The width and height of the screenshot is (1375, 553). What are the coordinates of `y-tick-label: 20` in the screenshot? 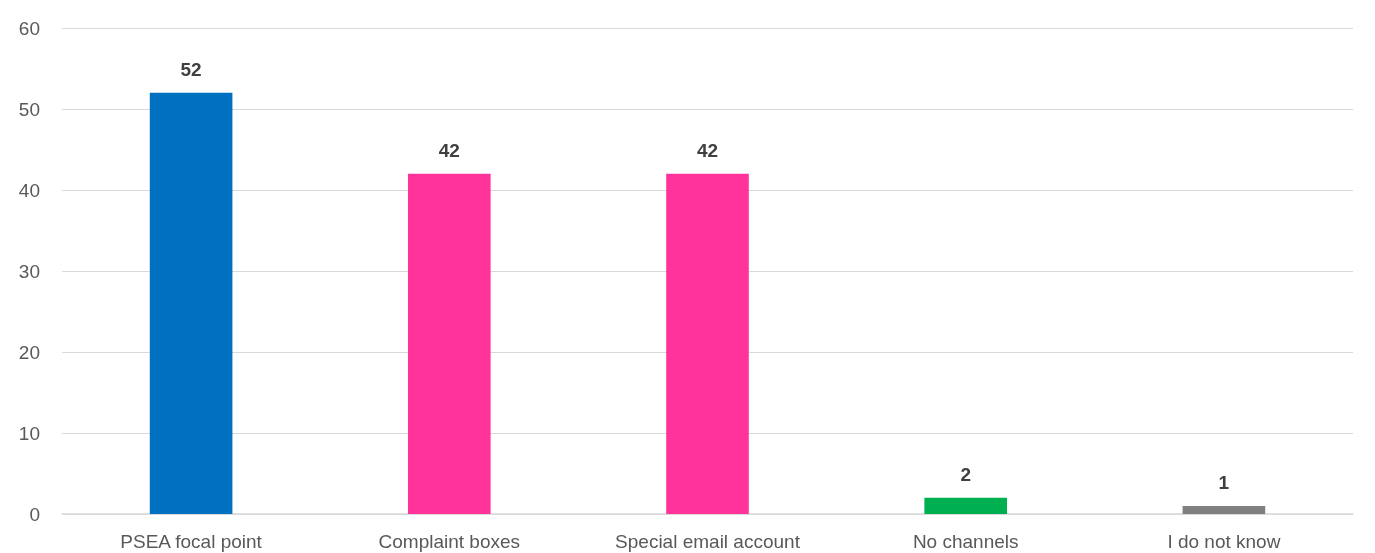 It's located at (29, 352).